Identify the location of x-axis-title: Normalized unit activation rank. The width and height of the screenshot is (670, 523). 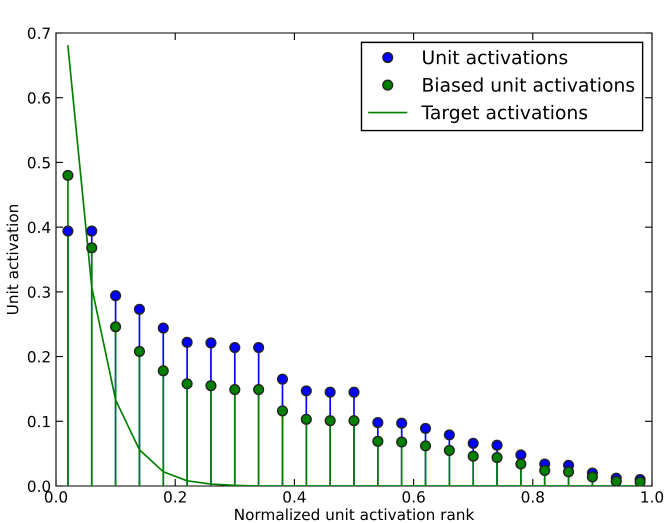
(354, 514).